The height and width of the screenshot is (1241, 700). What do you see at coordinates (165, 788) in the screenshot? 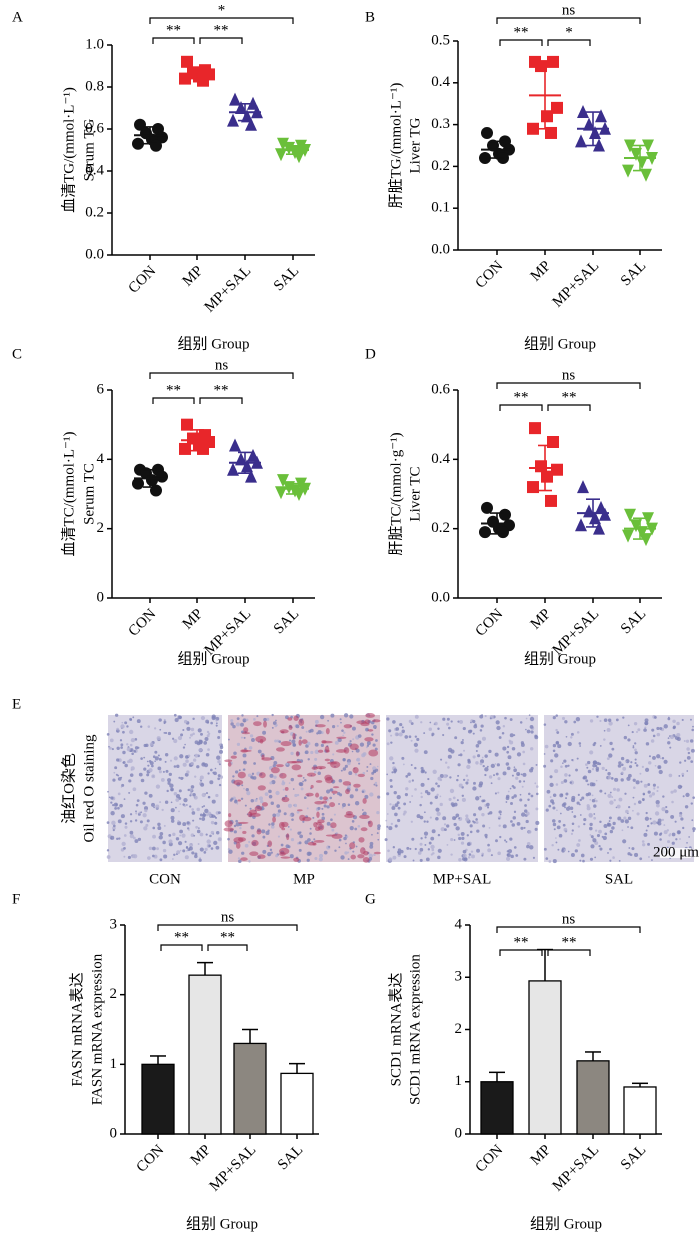
I see `micrograph` at bounding box center [165, 788].